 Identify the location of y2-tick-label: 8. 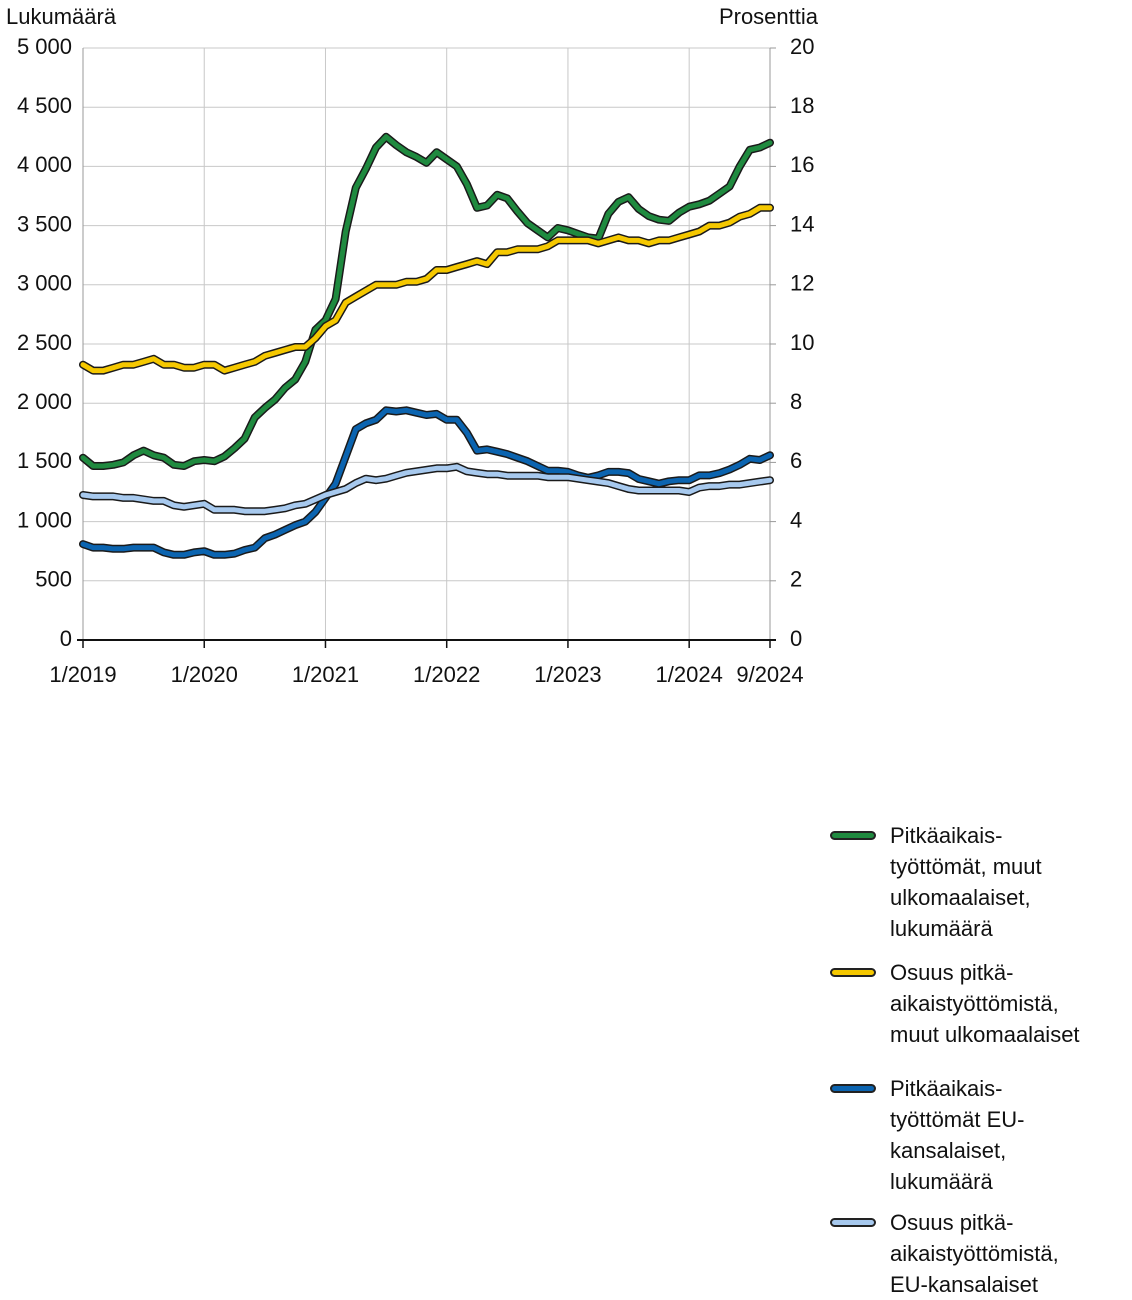
(796, 401).